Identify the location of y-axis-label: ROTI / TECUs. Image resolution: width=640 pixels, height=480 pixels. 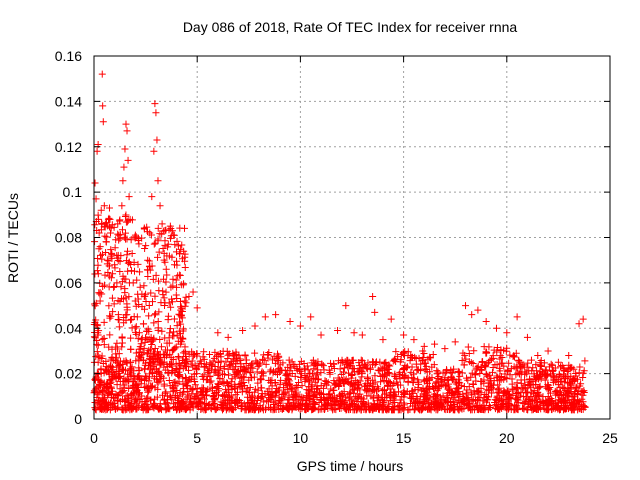
(13, 238).